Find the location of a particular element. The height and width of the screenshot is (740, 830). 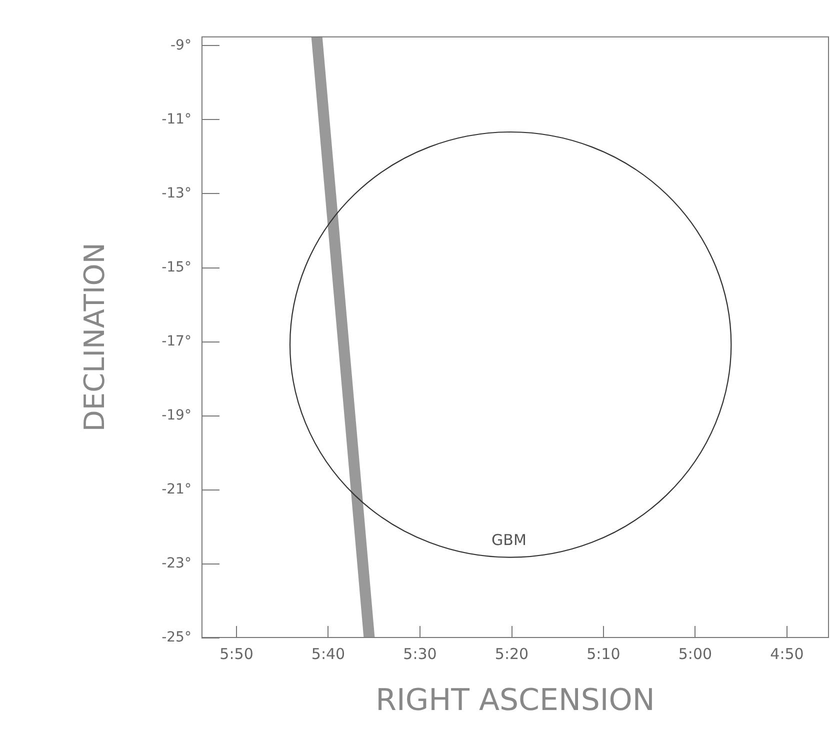

x-tick-label: 5:20 is located at coordinates (511, 653).